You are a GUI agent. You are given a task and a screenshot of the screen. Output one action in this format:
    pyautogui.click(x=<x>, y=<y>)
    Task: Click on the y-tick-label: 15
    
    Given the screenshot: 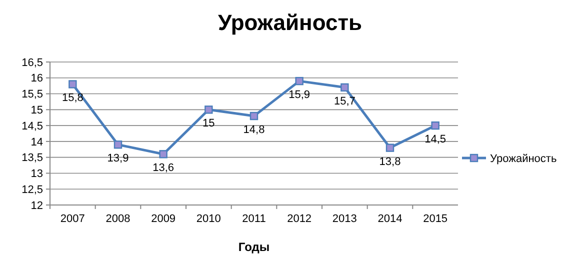 What is the action you would take?
    pyautogui.click(x=36, y=110)
    